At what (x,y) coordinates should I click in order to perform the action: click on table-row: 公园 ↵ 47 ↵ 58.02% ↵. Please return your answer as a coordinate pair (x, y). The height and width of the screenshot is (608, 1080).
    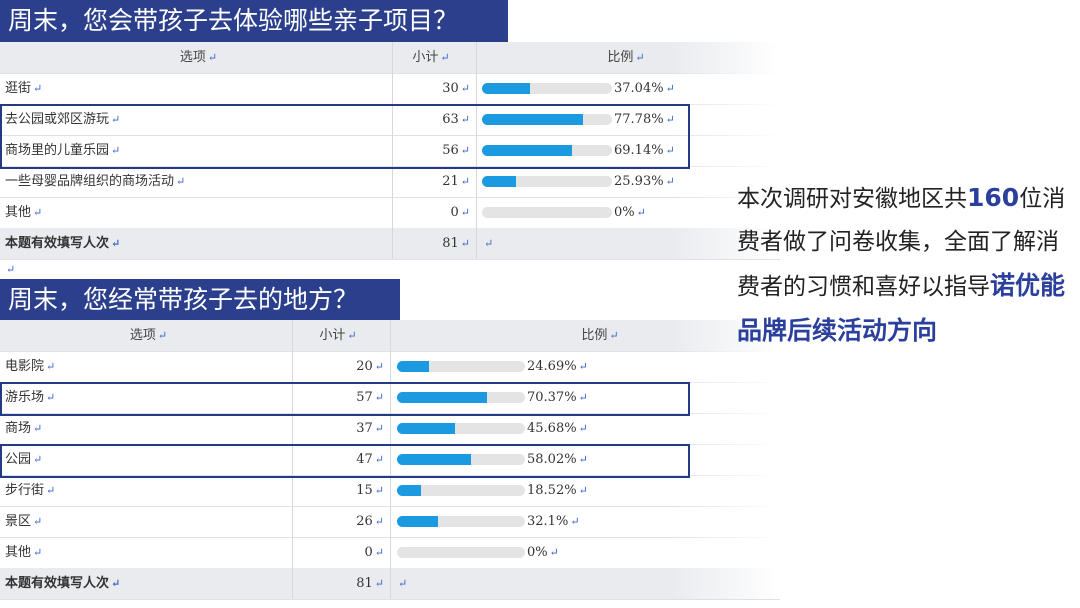
    Looking at the image, I should click on (390, 459).